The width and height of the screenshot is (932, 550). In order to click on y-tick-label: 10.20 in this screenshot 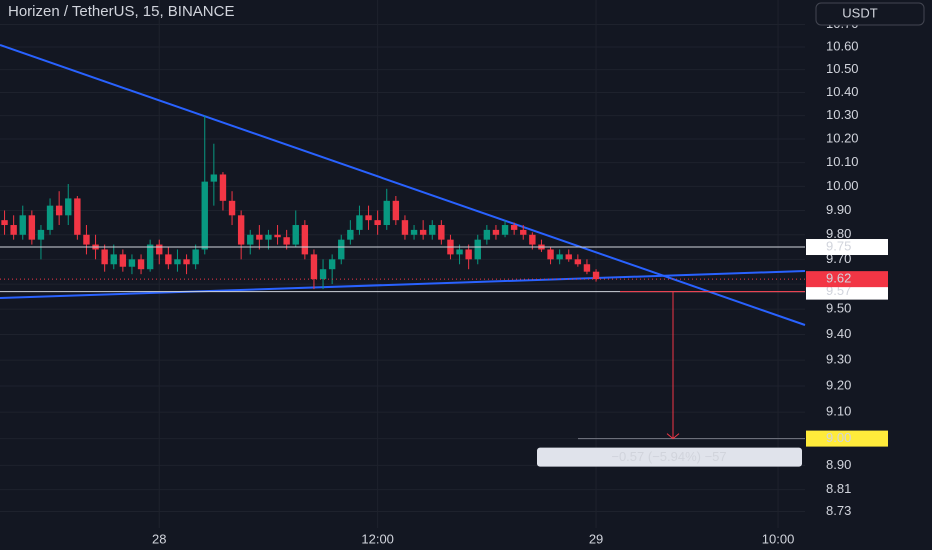, I will do `click(842, 137)`.